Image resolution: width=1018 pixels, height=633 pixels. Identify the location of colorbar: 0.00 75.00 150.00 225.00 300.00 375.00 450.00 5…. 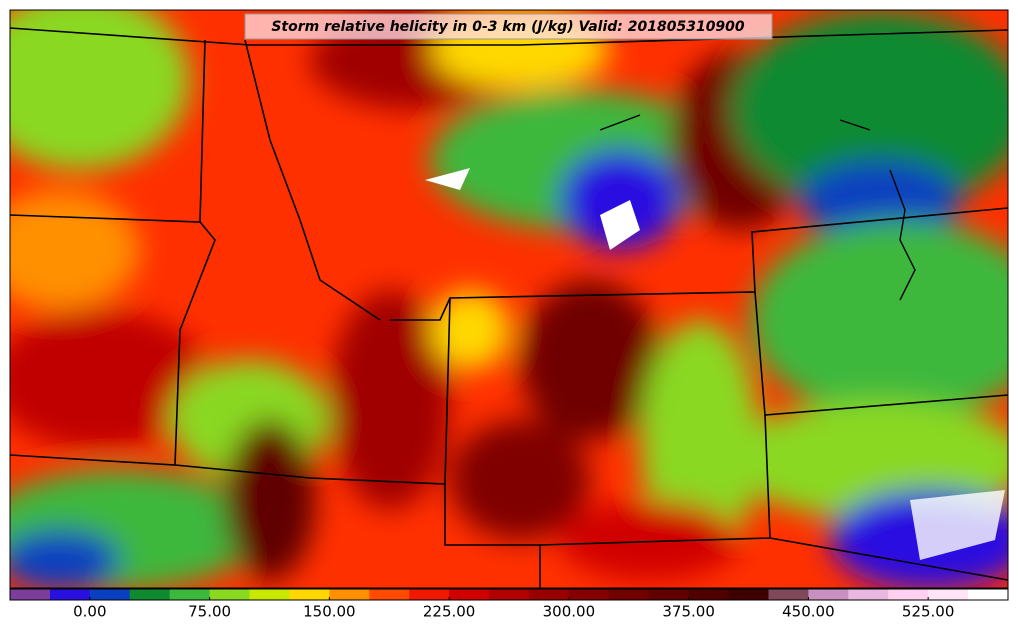
(509, 604).